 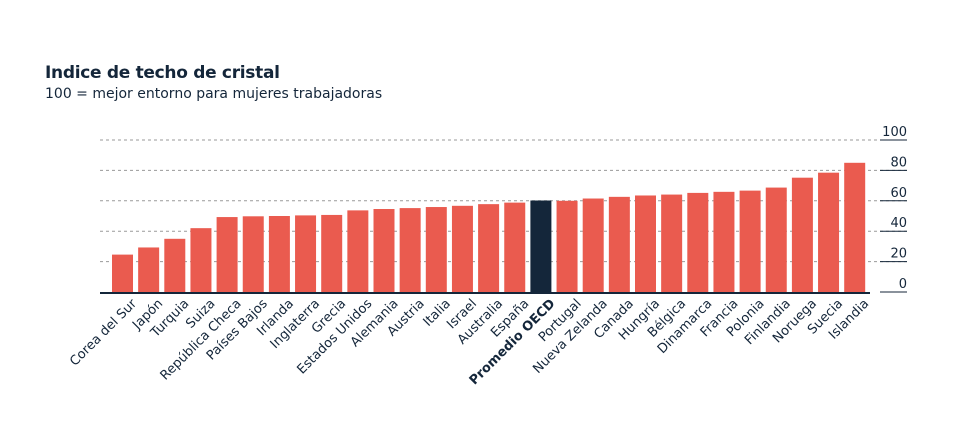 What do you see at coordinates (898, 162) in the screenshot?
I see `y-tick-label: 80` at bounding box center [898, 162].